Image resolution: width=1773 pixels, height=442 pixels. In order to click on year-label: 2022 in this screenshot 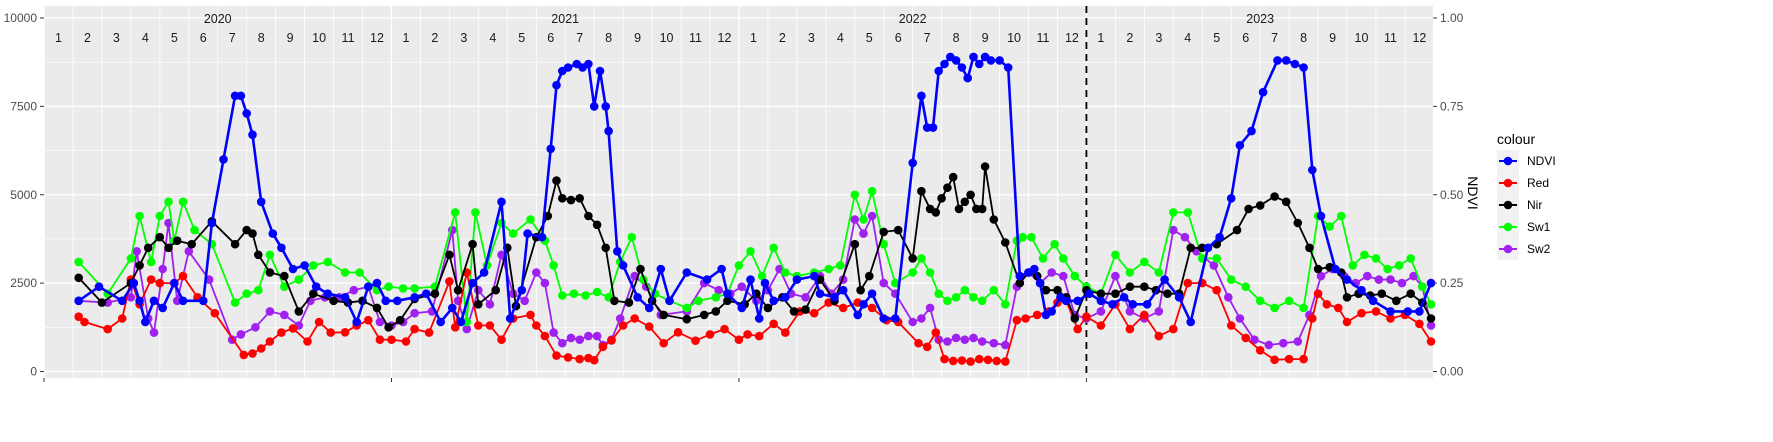, I will do `click(913, 19)`.